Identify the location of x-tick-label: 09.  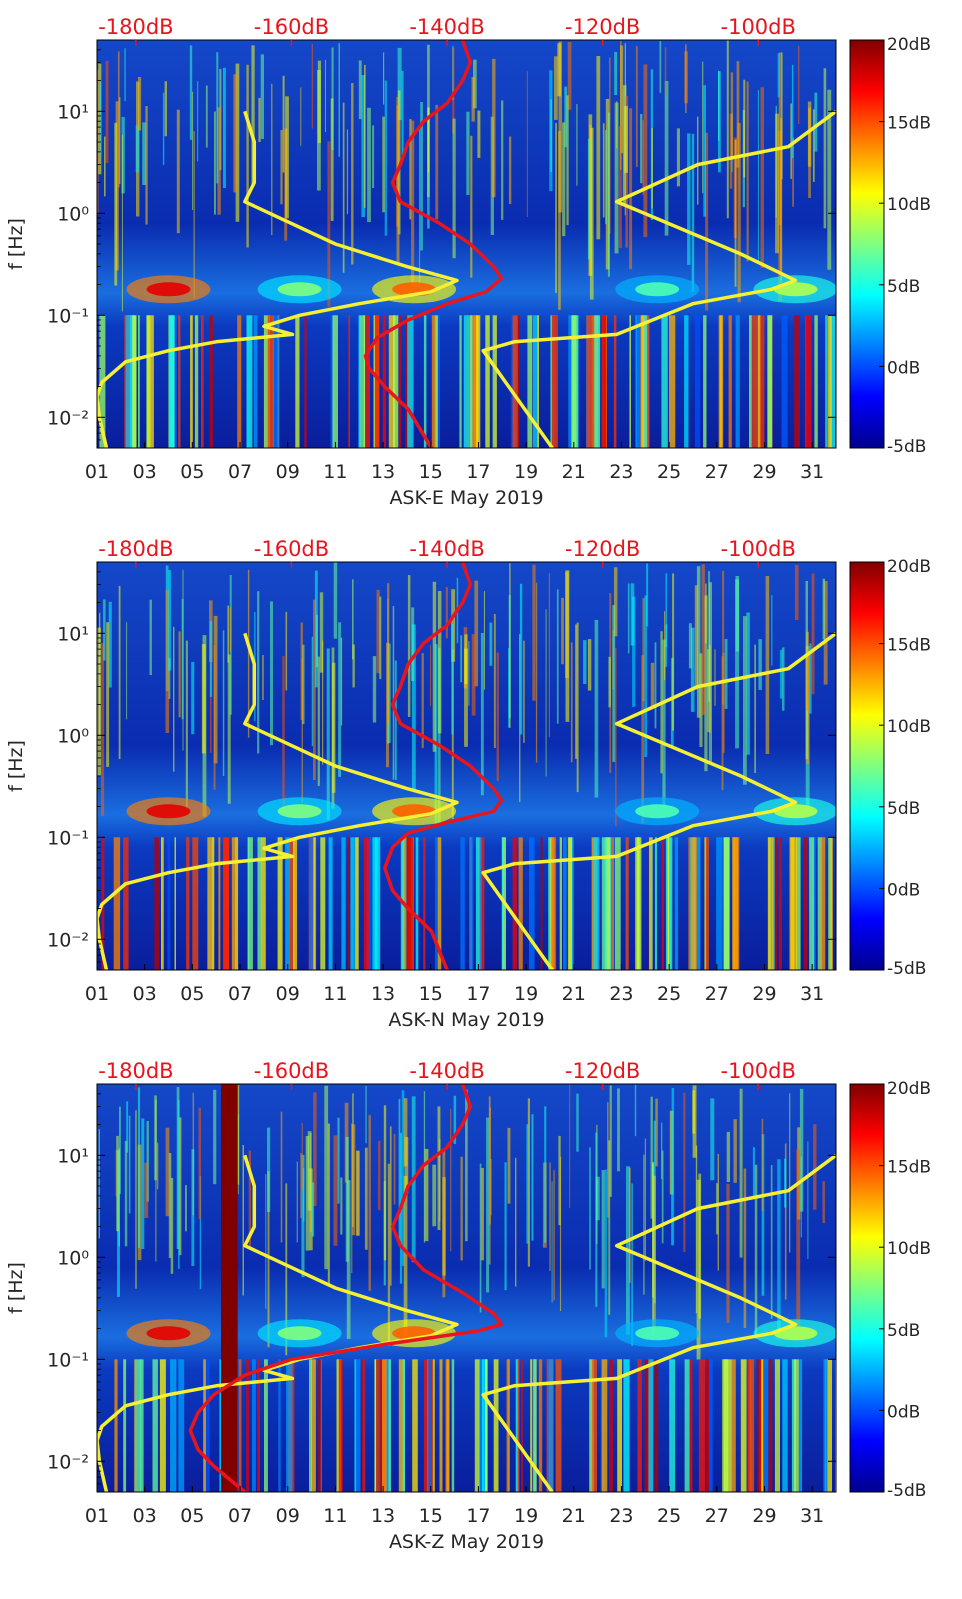
(288, 472).